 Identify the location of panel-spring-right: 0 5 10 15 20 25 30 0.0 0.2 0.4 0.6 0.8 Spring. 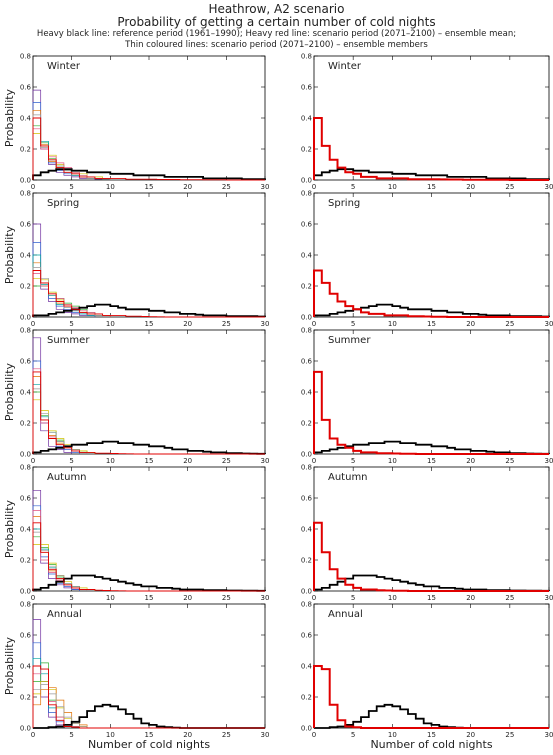
(427, 259).